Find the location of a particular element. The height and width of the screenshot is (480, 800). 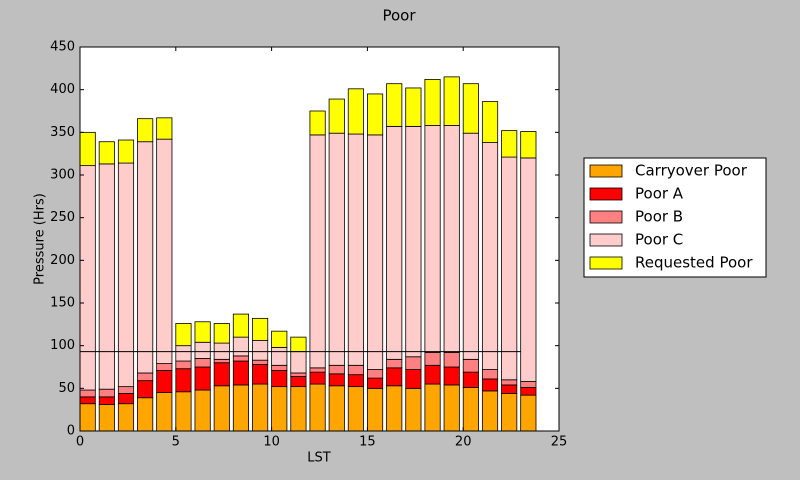

x-tick-label: 0 is located at coordinates (80, 442).